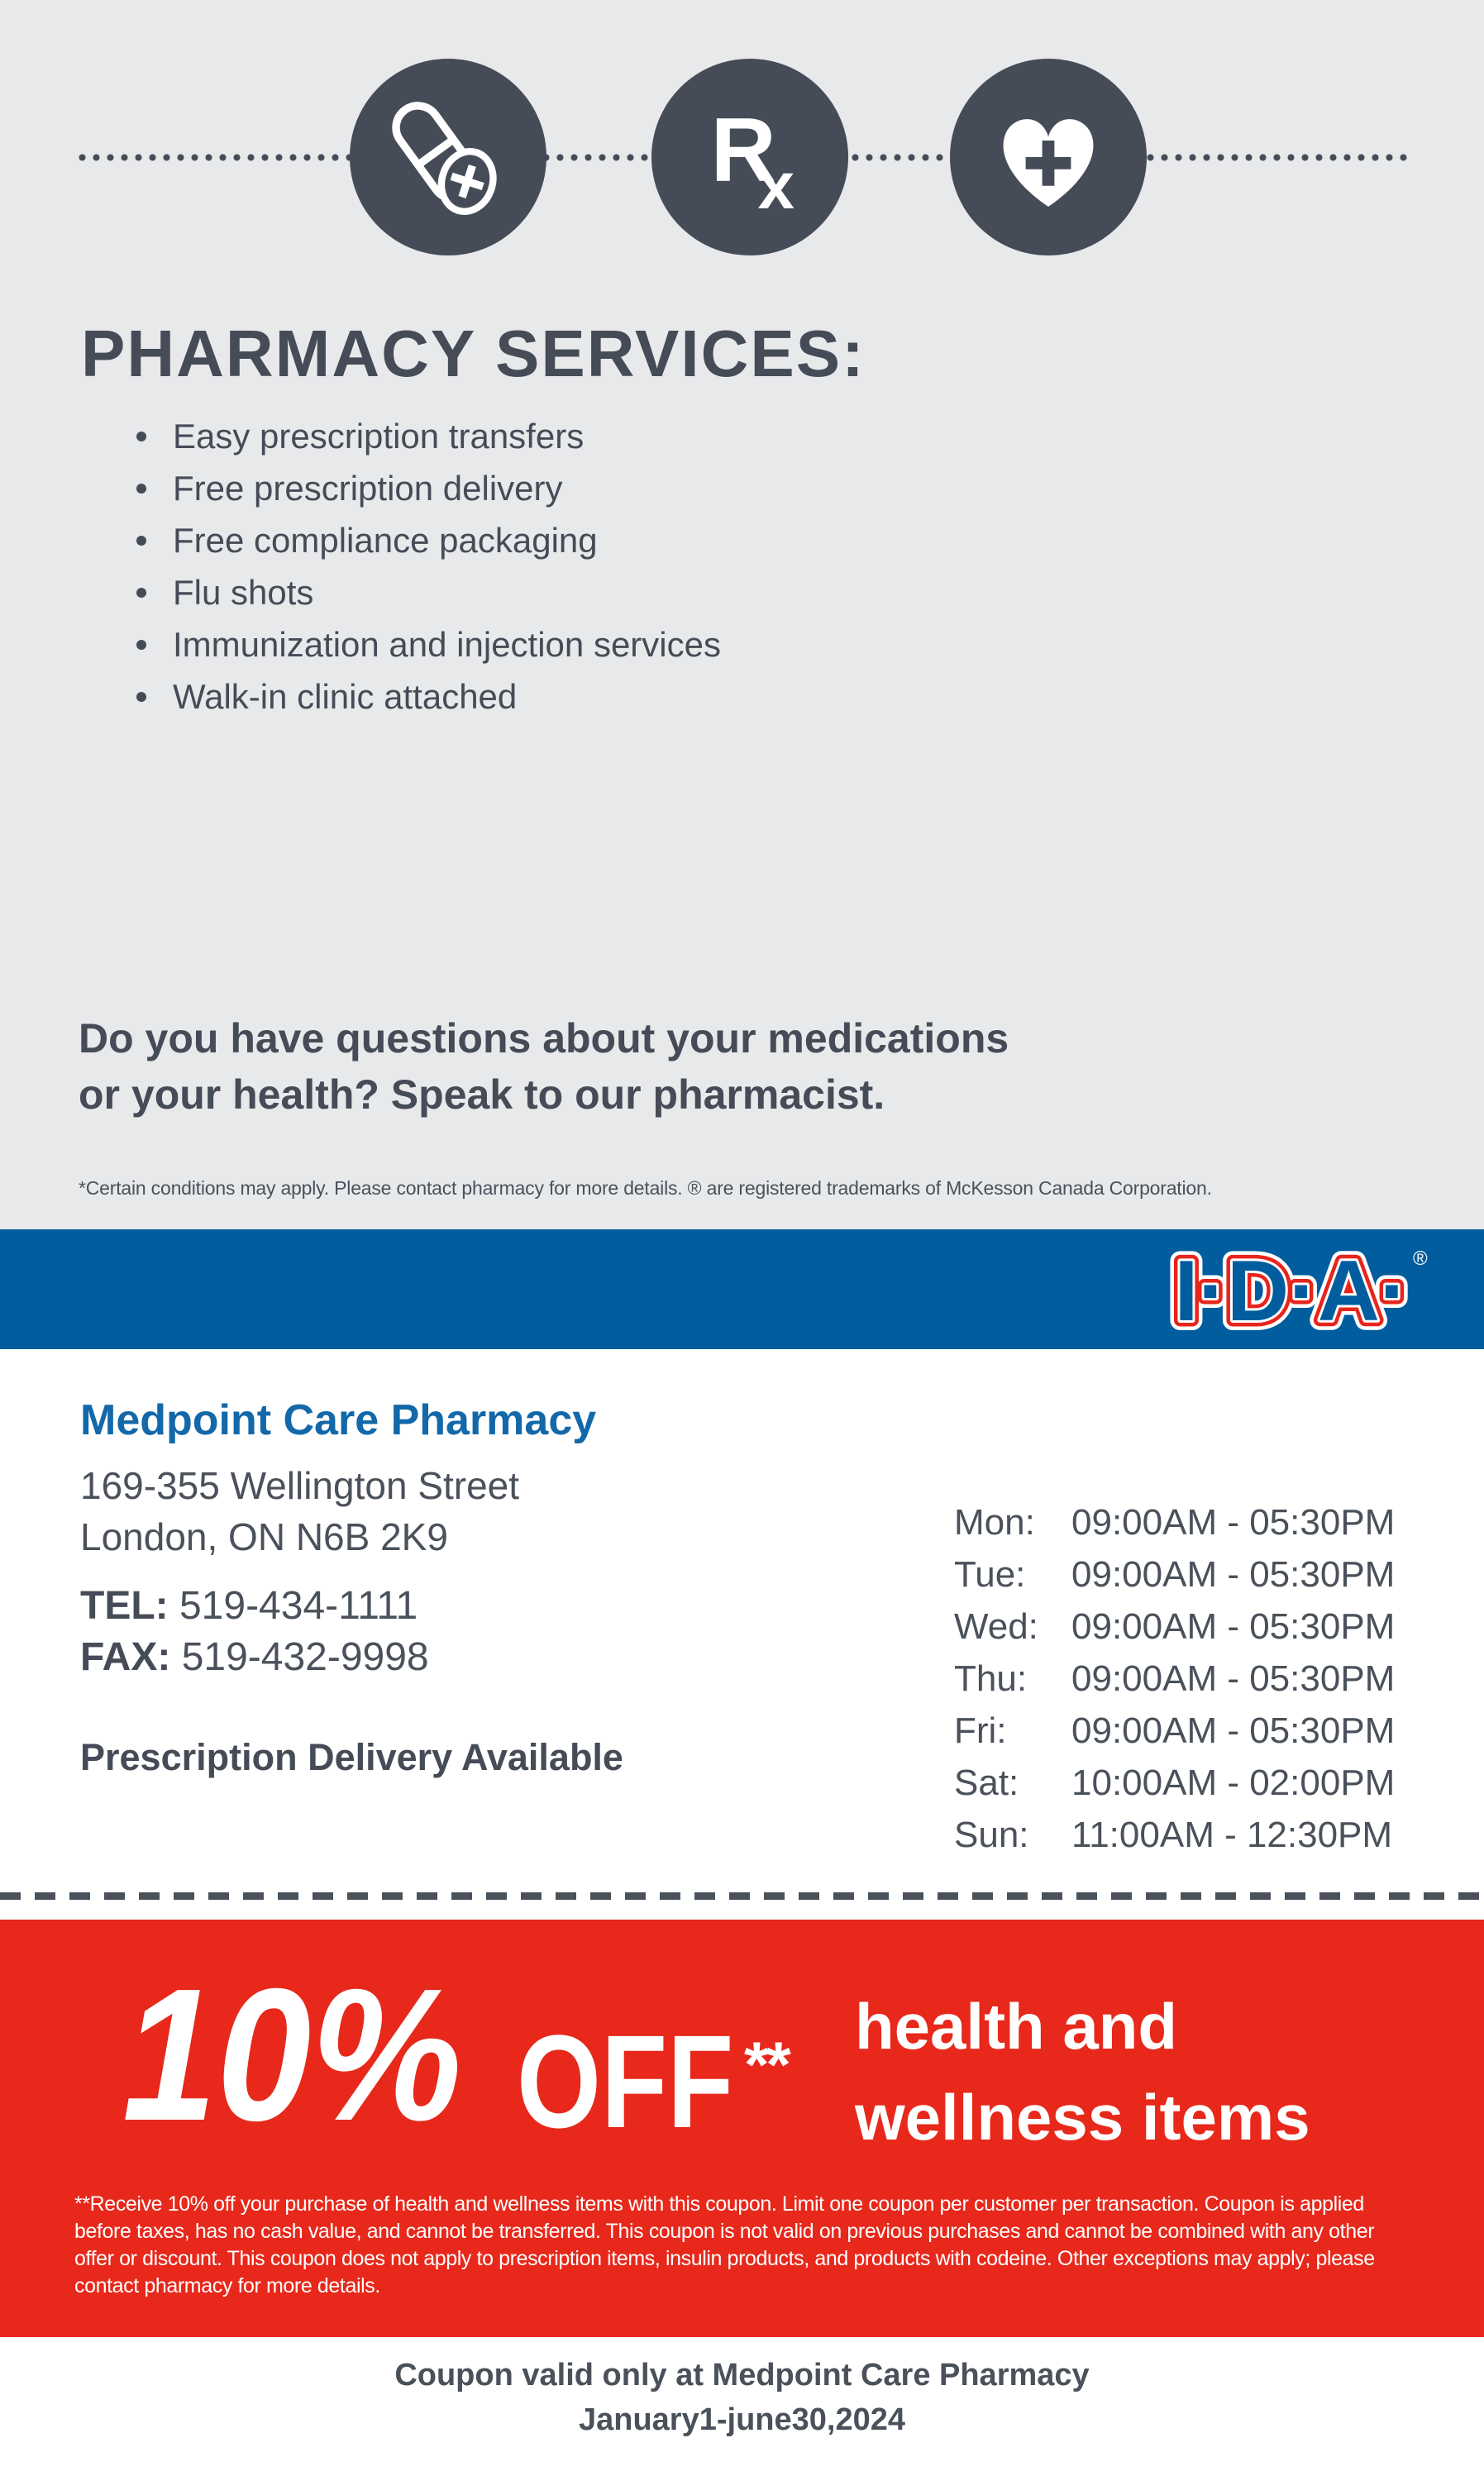 The image size is (1484, 2476). I want to click on address-line-2: London, ON N6B 2K9, so click(264, 1536).